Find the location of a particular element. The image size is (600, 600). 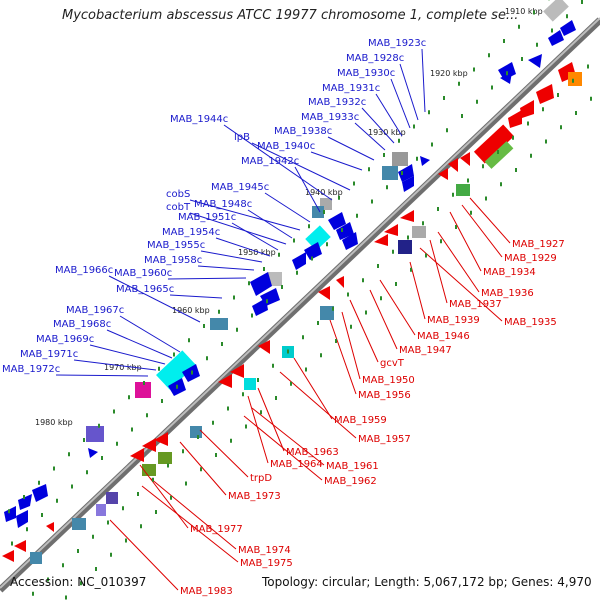

forward-gene-label: cobS is located at coordinates (178, 194).